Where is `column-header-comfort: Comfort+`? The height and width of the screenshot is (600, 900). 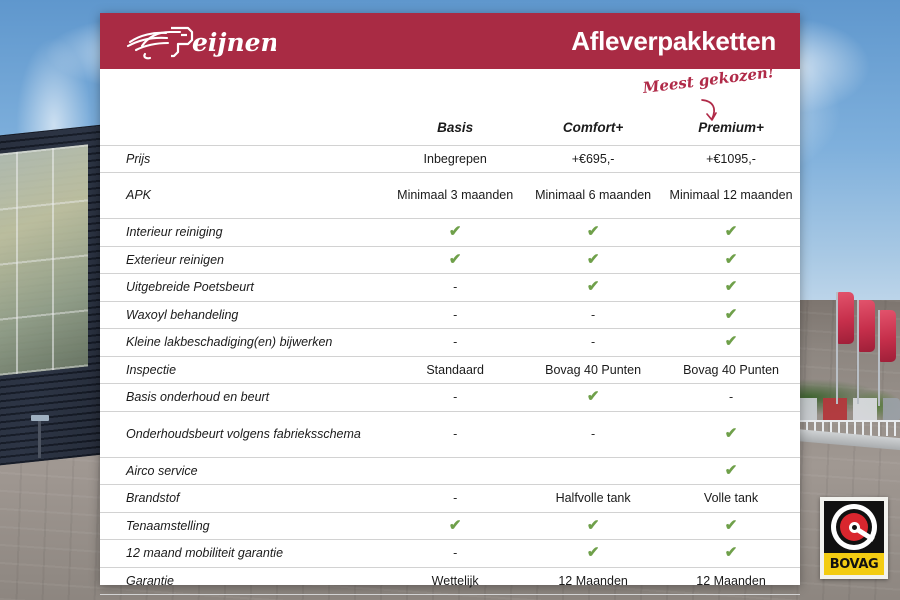
column-header-comfort: Comfort+ is located at coordinates (593, 128).